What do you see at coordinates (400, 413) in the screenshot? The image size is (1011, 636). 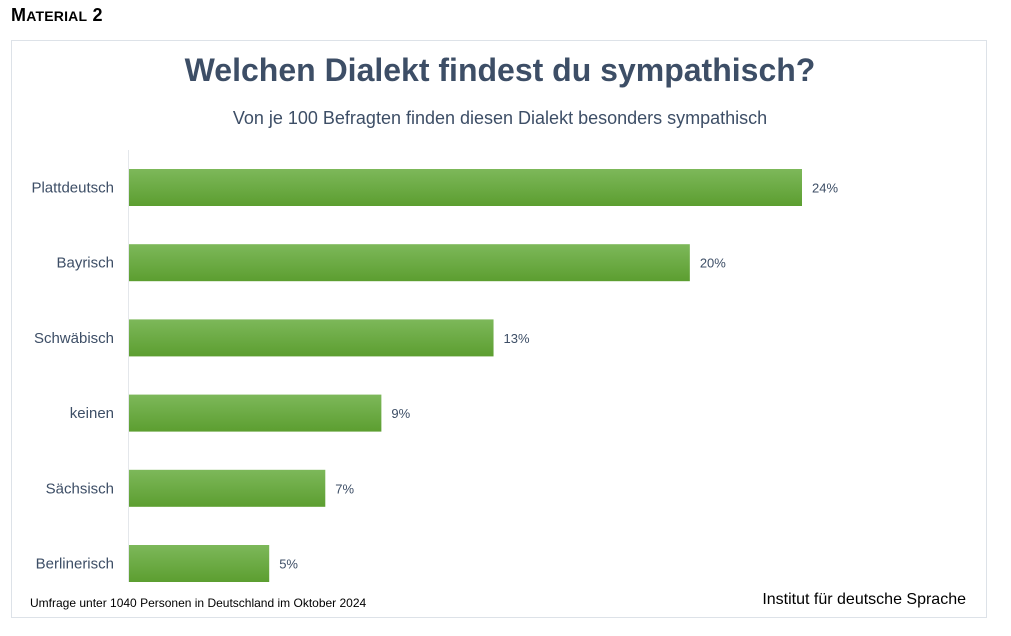 I see `value-label: 9%` at bounding box center [400, 413].